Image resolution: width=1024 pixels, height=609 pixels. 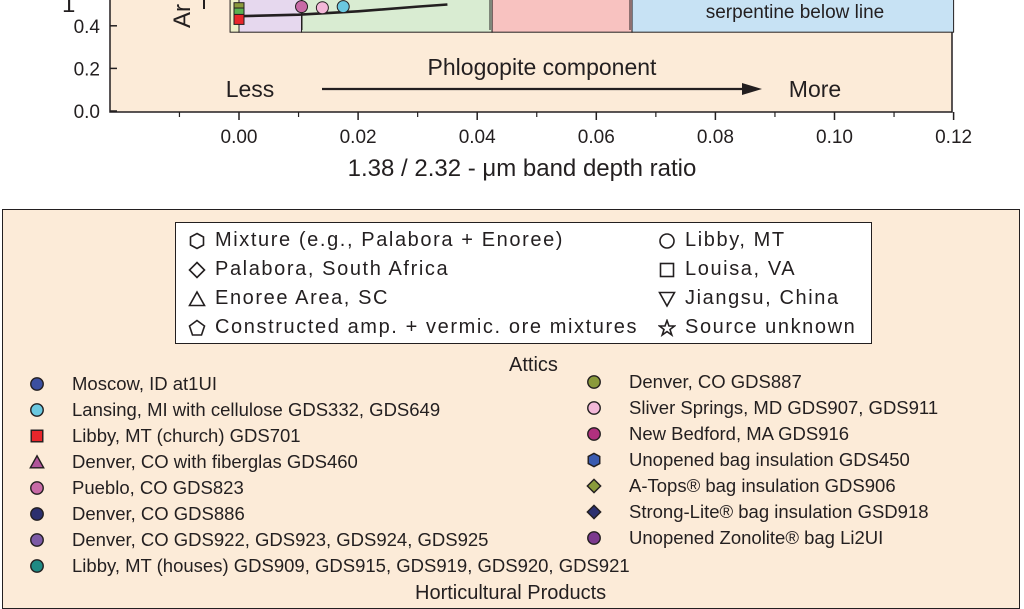 I want to click on attic-legend-label: Unopened bag insulation GDS450, so click(x=769, y=459).